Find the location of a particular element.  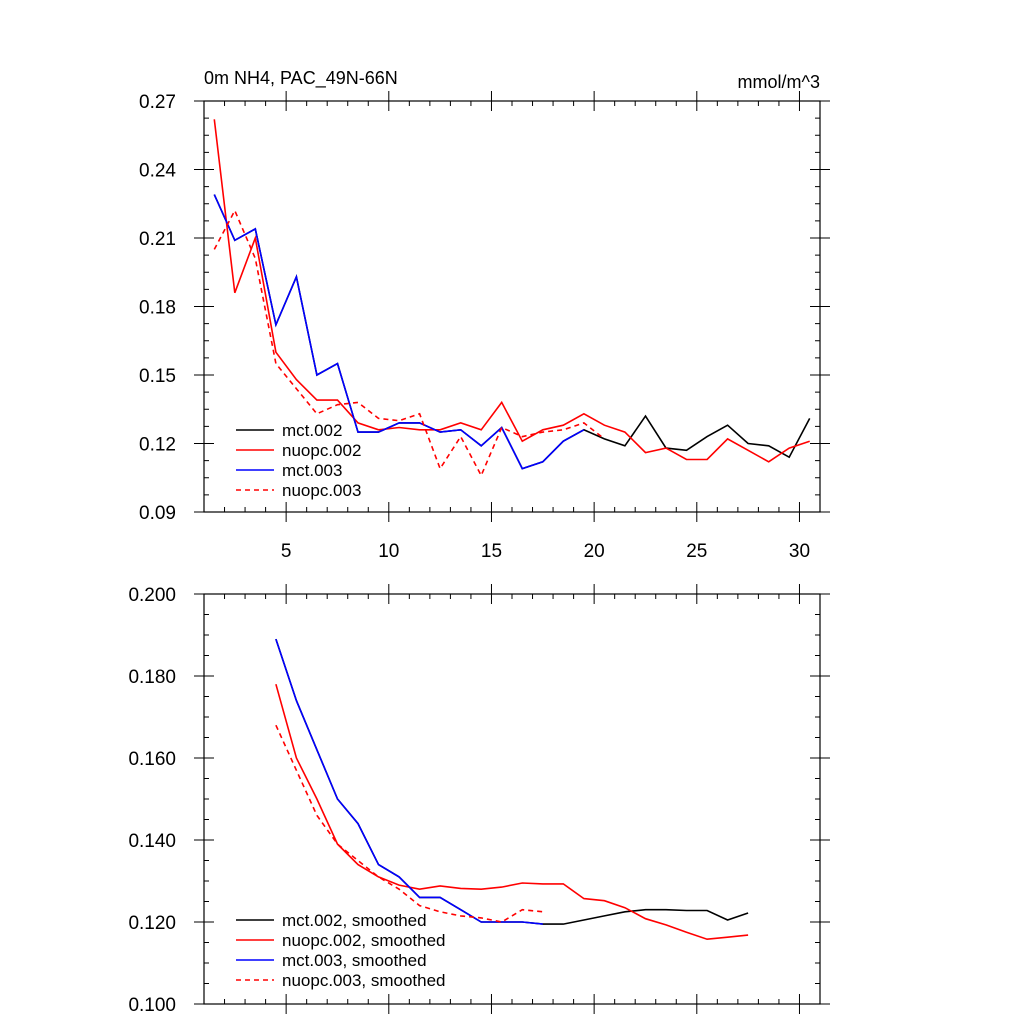

top-panel-units: mmol/m^3 is located at coordinates (779, 82).